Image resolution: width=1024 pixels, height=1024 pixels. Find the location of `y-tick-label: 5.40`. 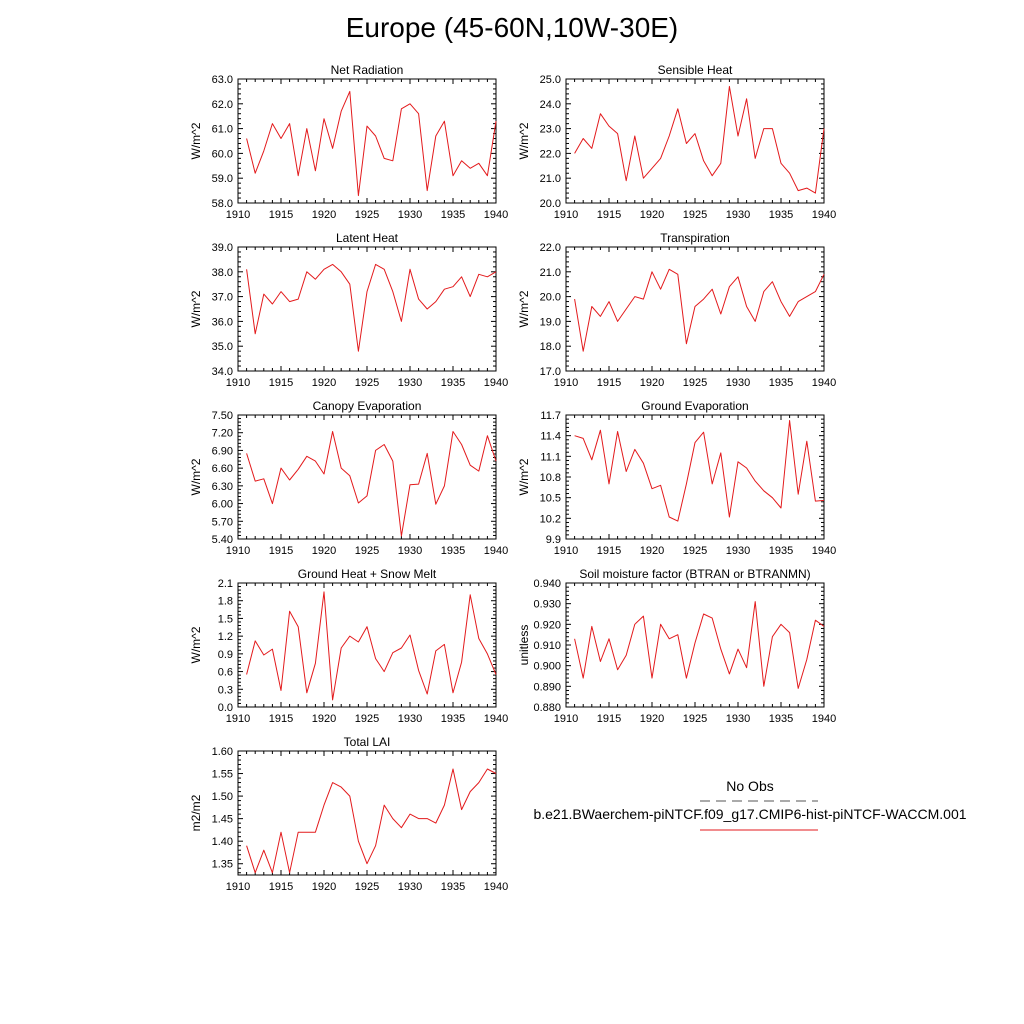

y-tick-label: 5.40 is located at coordinates (222, 540).